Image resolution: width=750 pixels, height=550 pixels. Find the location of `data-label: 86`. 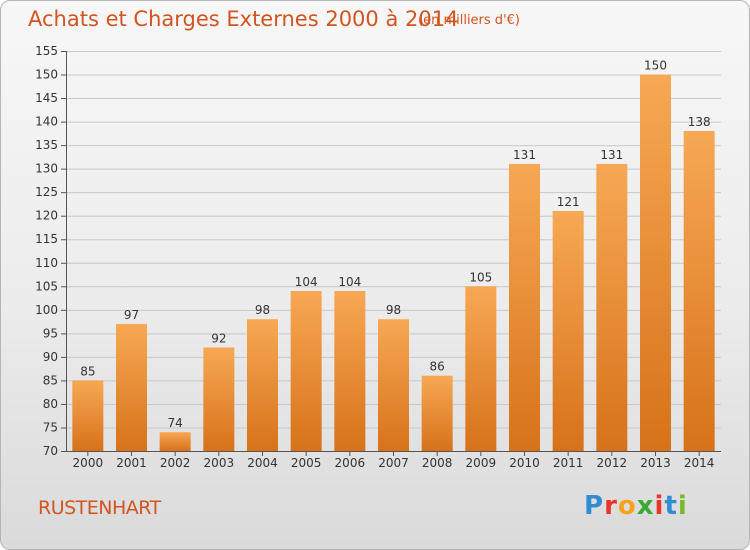

data-label: 86 is located at coordinates (437, 367).